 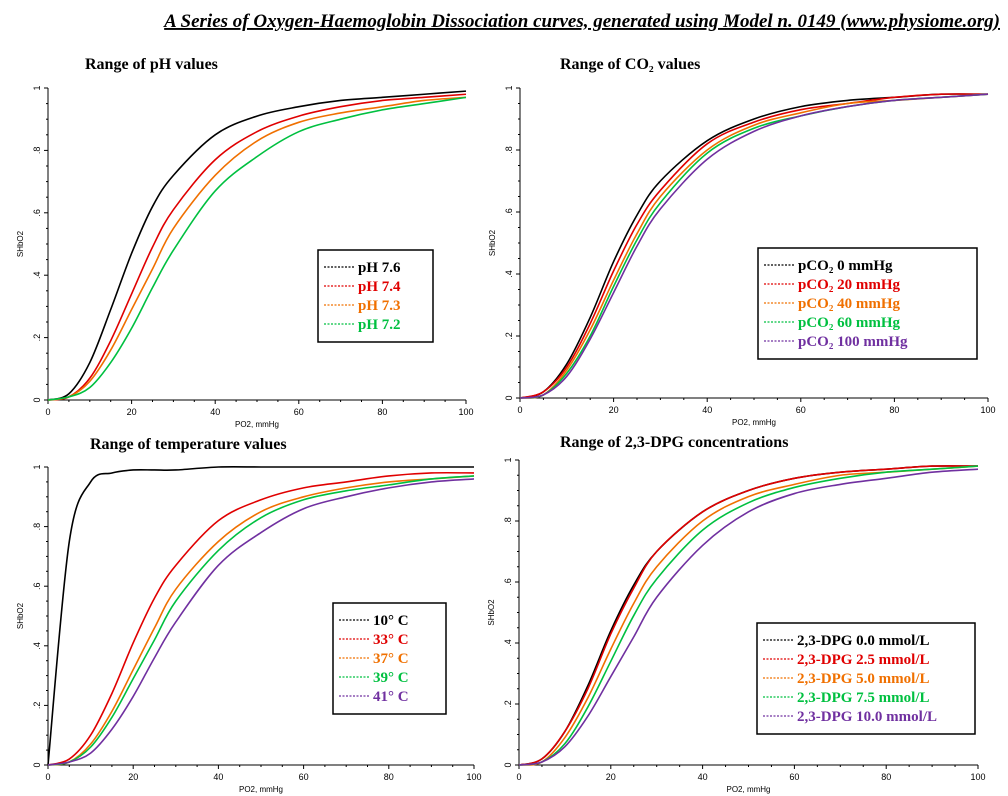 I want to click on legend-label: pH 7.4, so click(x=379, y=287).